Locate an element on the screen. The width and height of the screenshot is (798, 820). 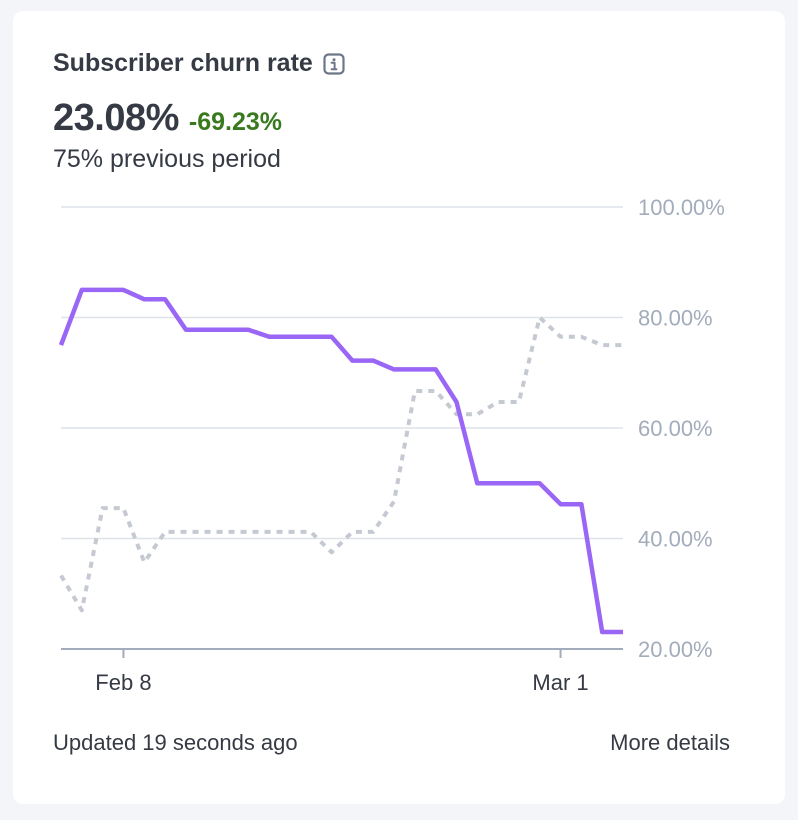
title-row: Subscriber churn rate is located at coordinates (199, 63).